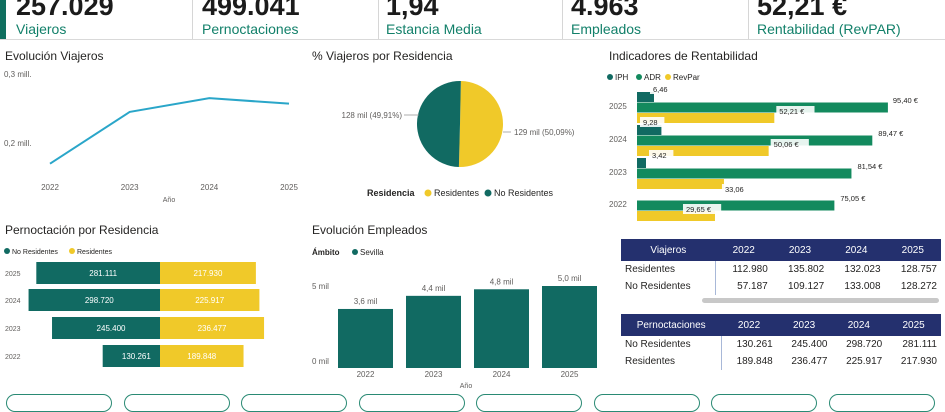 The height and width of the screenshot is (412, 945). Describe the element at coordinates (365, 338) in the screenshot. I see `bar-empleados` at that location.